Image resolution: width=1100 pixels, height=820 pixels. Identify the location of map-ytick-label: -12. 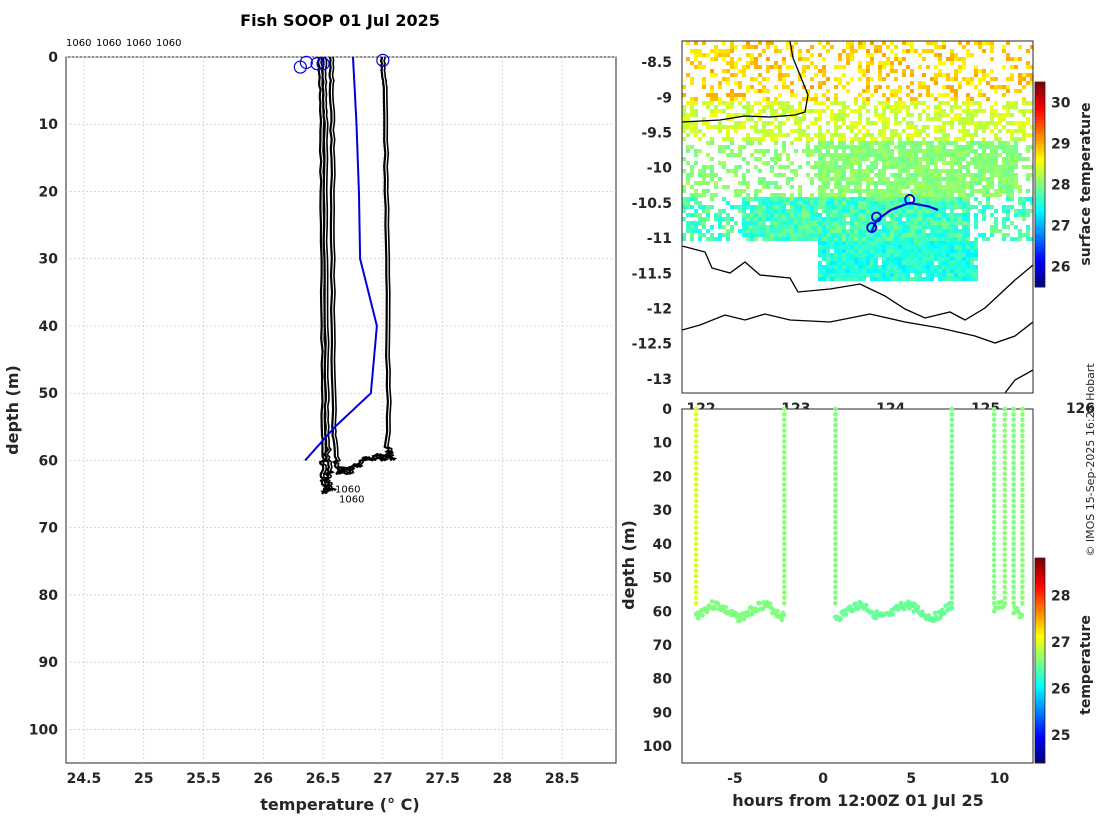
(659, 310).